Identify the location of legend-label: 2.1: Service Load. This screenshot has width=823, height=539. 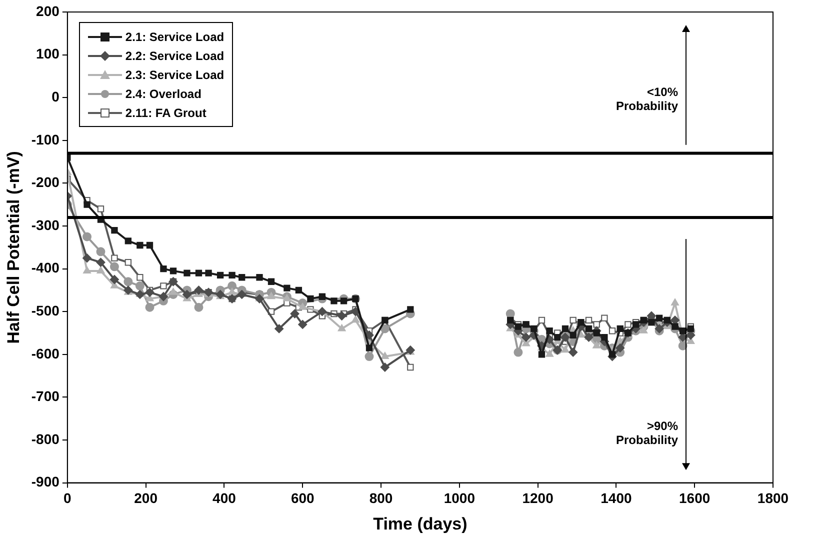
(174, 37).